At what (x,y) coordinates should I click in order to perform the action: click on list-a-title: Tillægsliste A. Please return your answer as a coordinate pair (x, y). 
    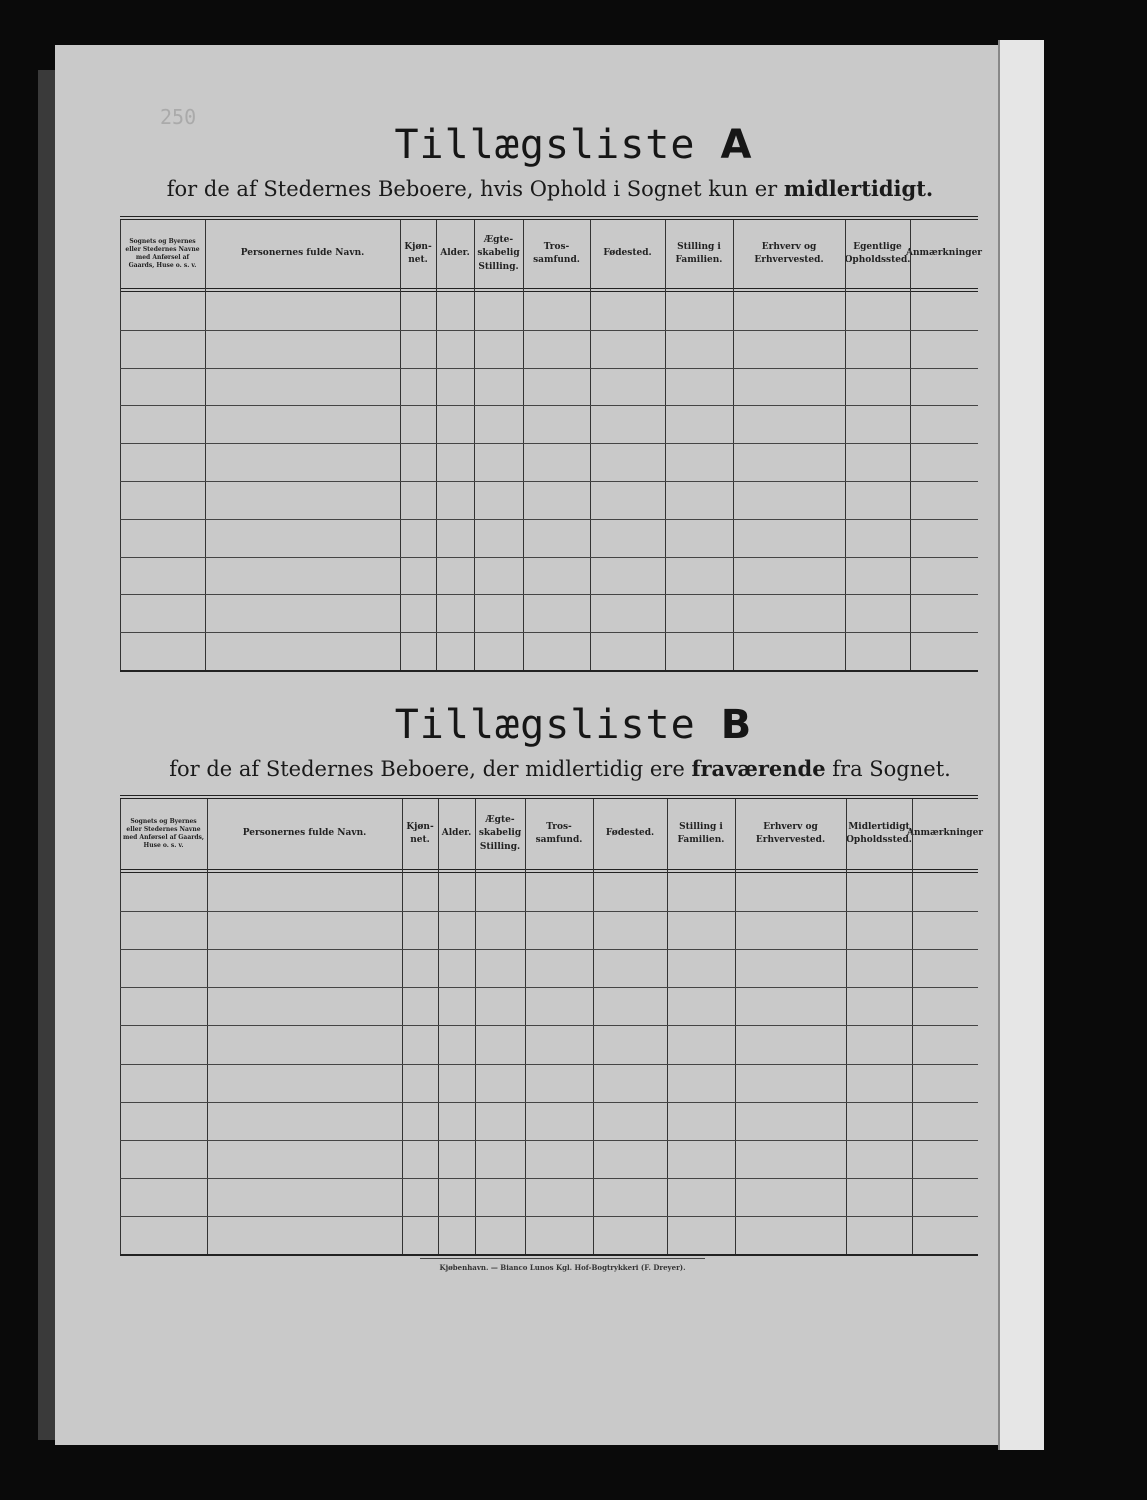
    Looking at the image, I should click on (573, 145).